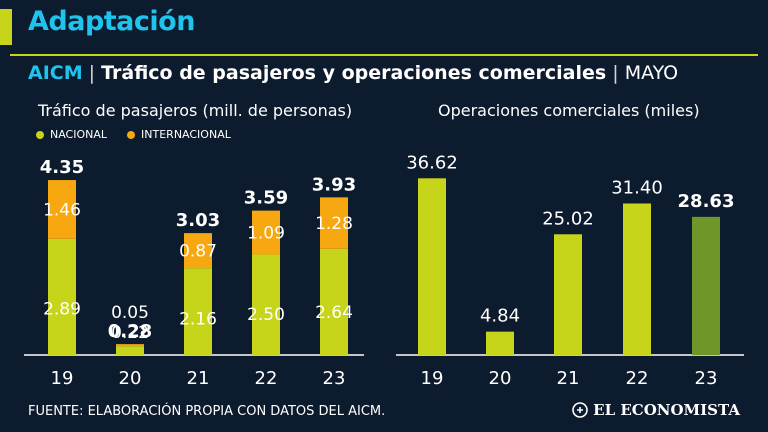 The height and width of the screenshot is (432, 768). I want to click on nacional-label-23: 2.64, so click(334, 313).